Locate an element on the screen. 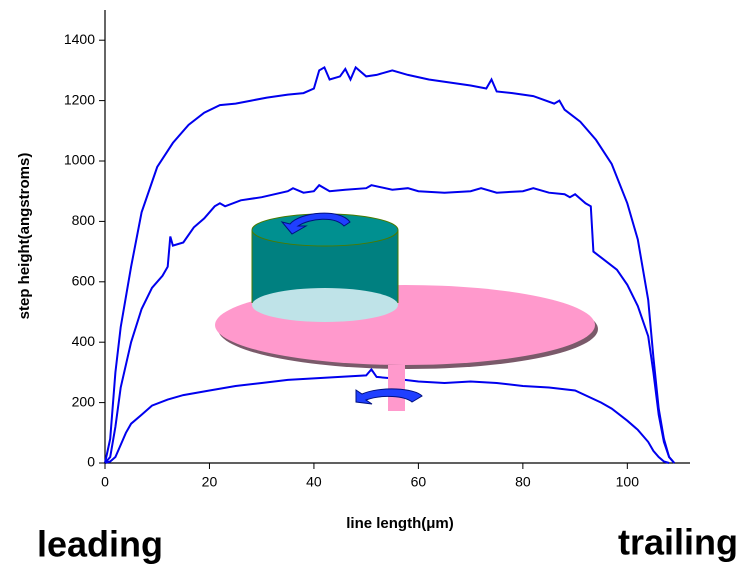 The image size is (742, 573). y-tick-label: 0 is located at coordinates (91, 462).